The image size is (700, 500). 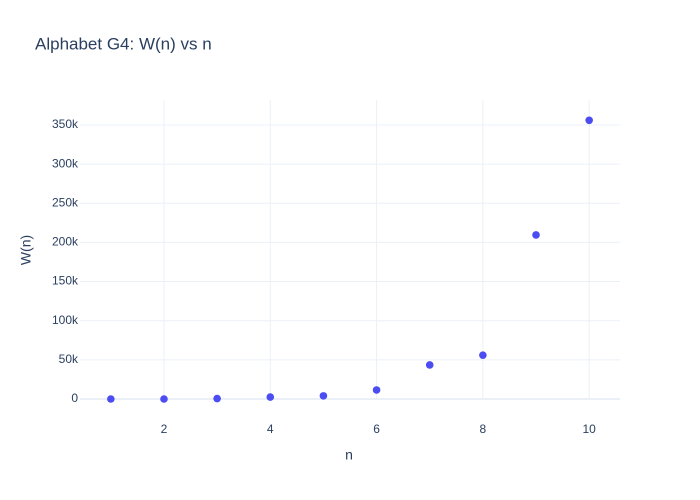 What do you see at coordinates (65, 124) in the screenshot?
I see `y-tick-label: 350k` at bounding box center [65, 124].